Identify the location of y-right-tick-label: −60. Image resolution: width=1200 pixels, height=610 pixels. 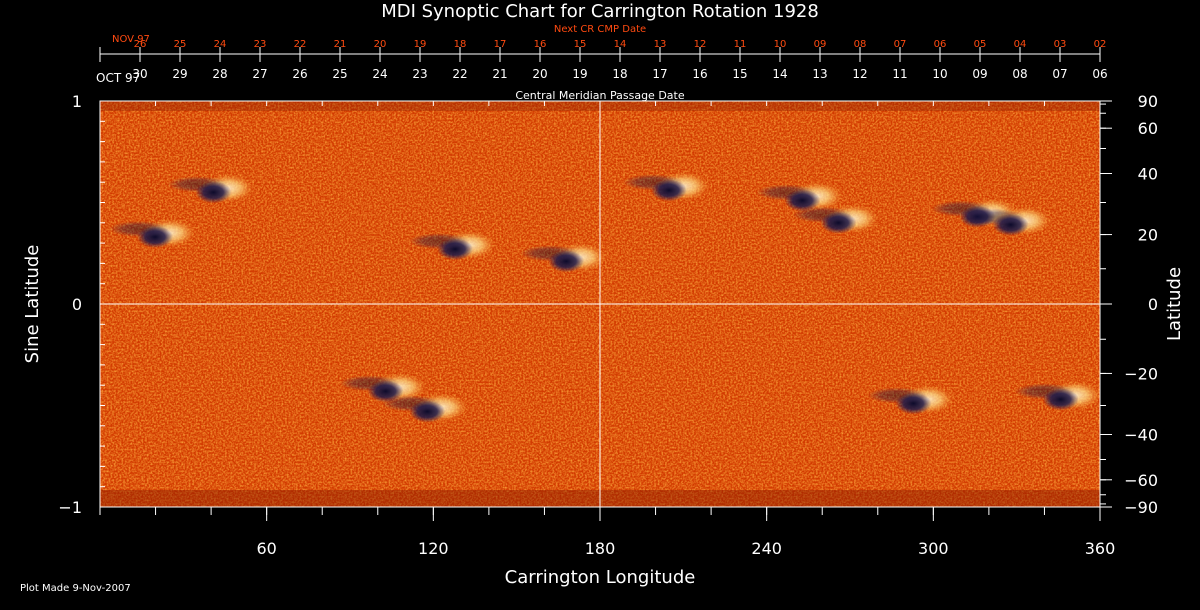
(1141, 480).